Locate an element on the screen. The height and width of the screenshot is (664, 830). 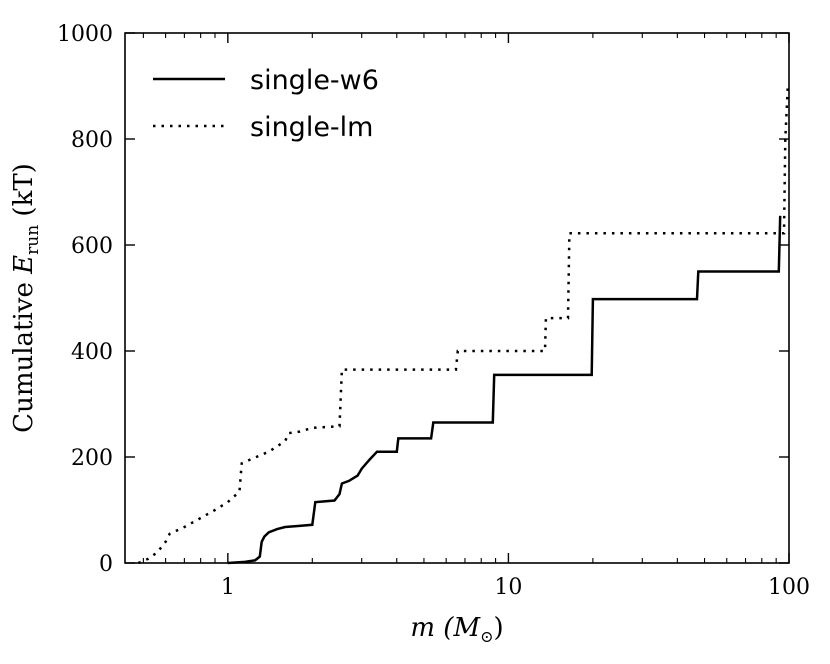
y-tick-label: 600 is located at coordinates (92, 246).